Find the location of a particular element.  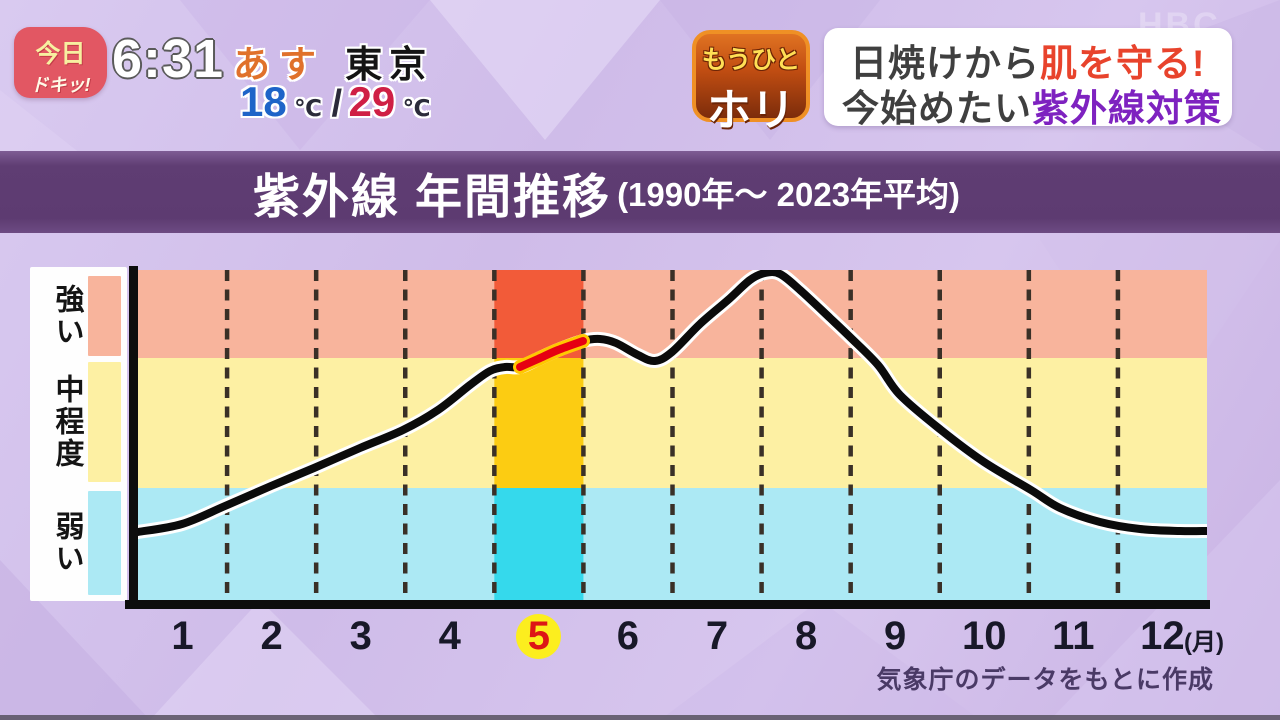

legend-swatch-moderate is located at coordinates (104, 422).